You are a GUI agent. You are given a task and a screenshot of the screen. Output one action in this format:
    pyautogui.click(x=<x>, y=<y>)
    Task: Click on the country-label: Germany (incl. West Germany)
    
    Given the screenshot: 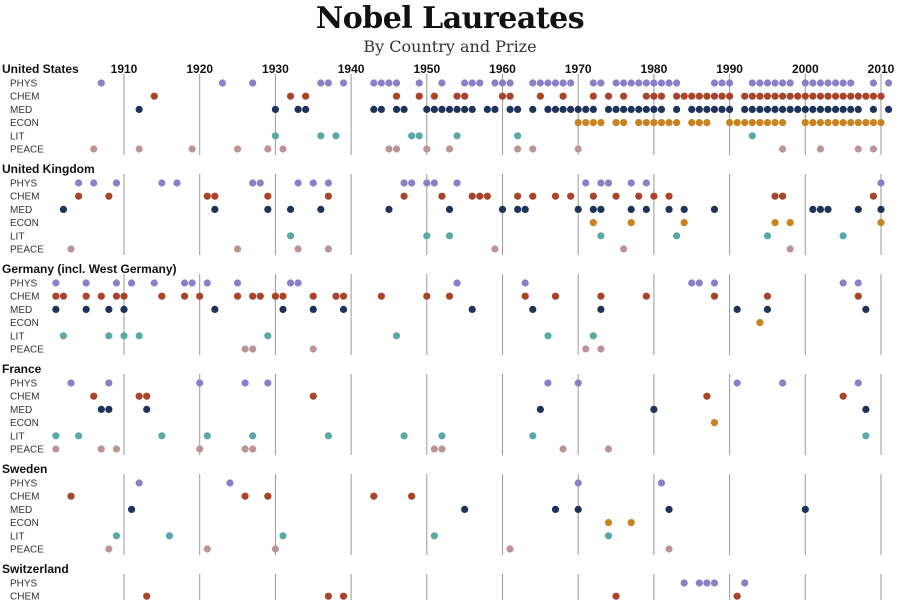 What is the action you would take?
    pyautogui.click(x=89, y=269)
    